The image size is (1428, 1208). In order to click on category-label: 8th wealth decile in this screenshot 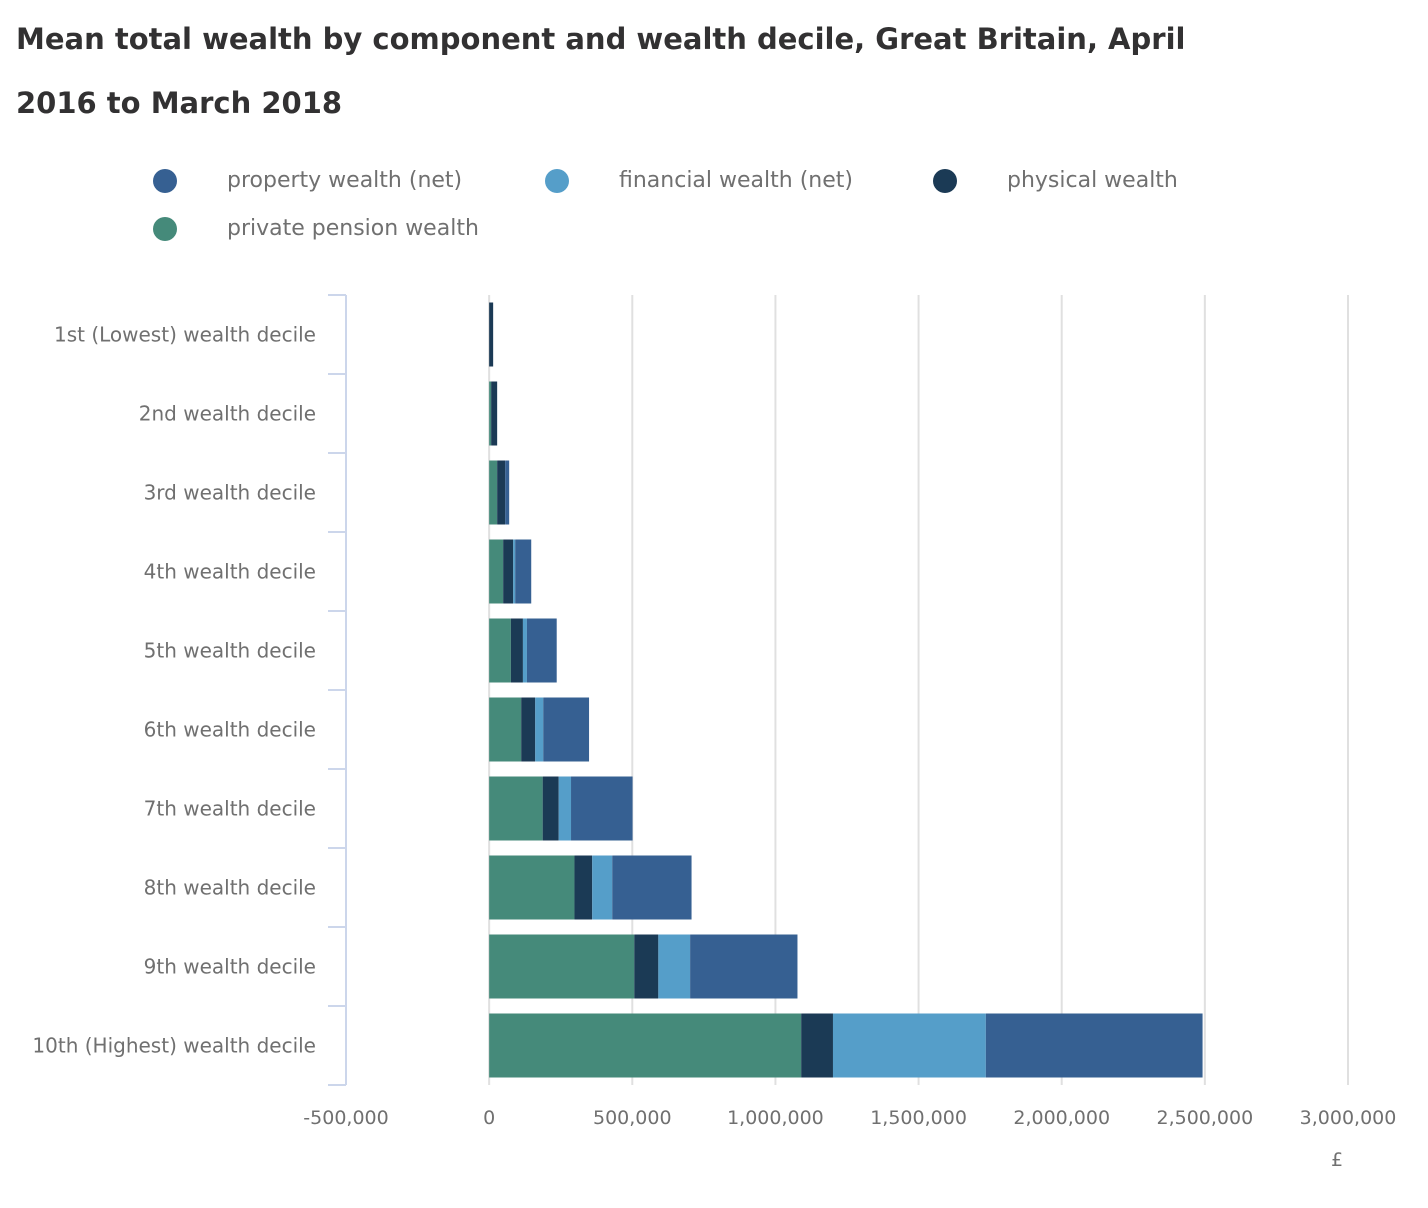, I will do `click(230, 888)`.